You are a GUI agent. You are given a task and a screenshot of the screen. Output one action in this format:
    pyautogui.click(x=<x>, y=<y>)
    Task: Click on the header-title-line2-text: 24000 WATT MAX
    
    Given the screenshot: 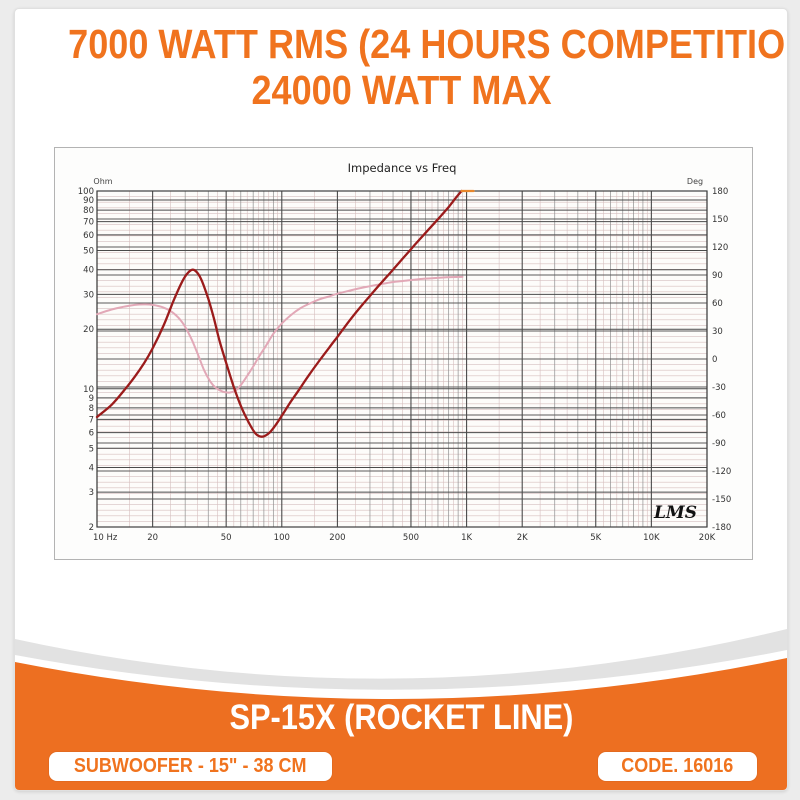 What is the action you would take?
    pyautogui.click(x=401, y=90)
    